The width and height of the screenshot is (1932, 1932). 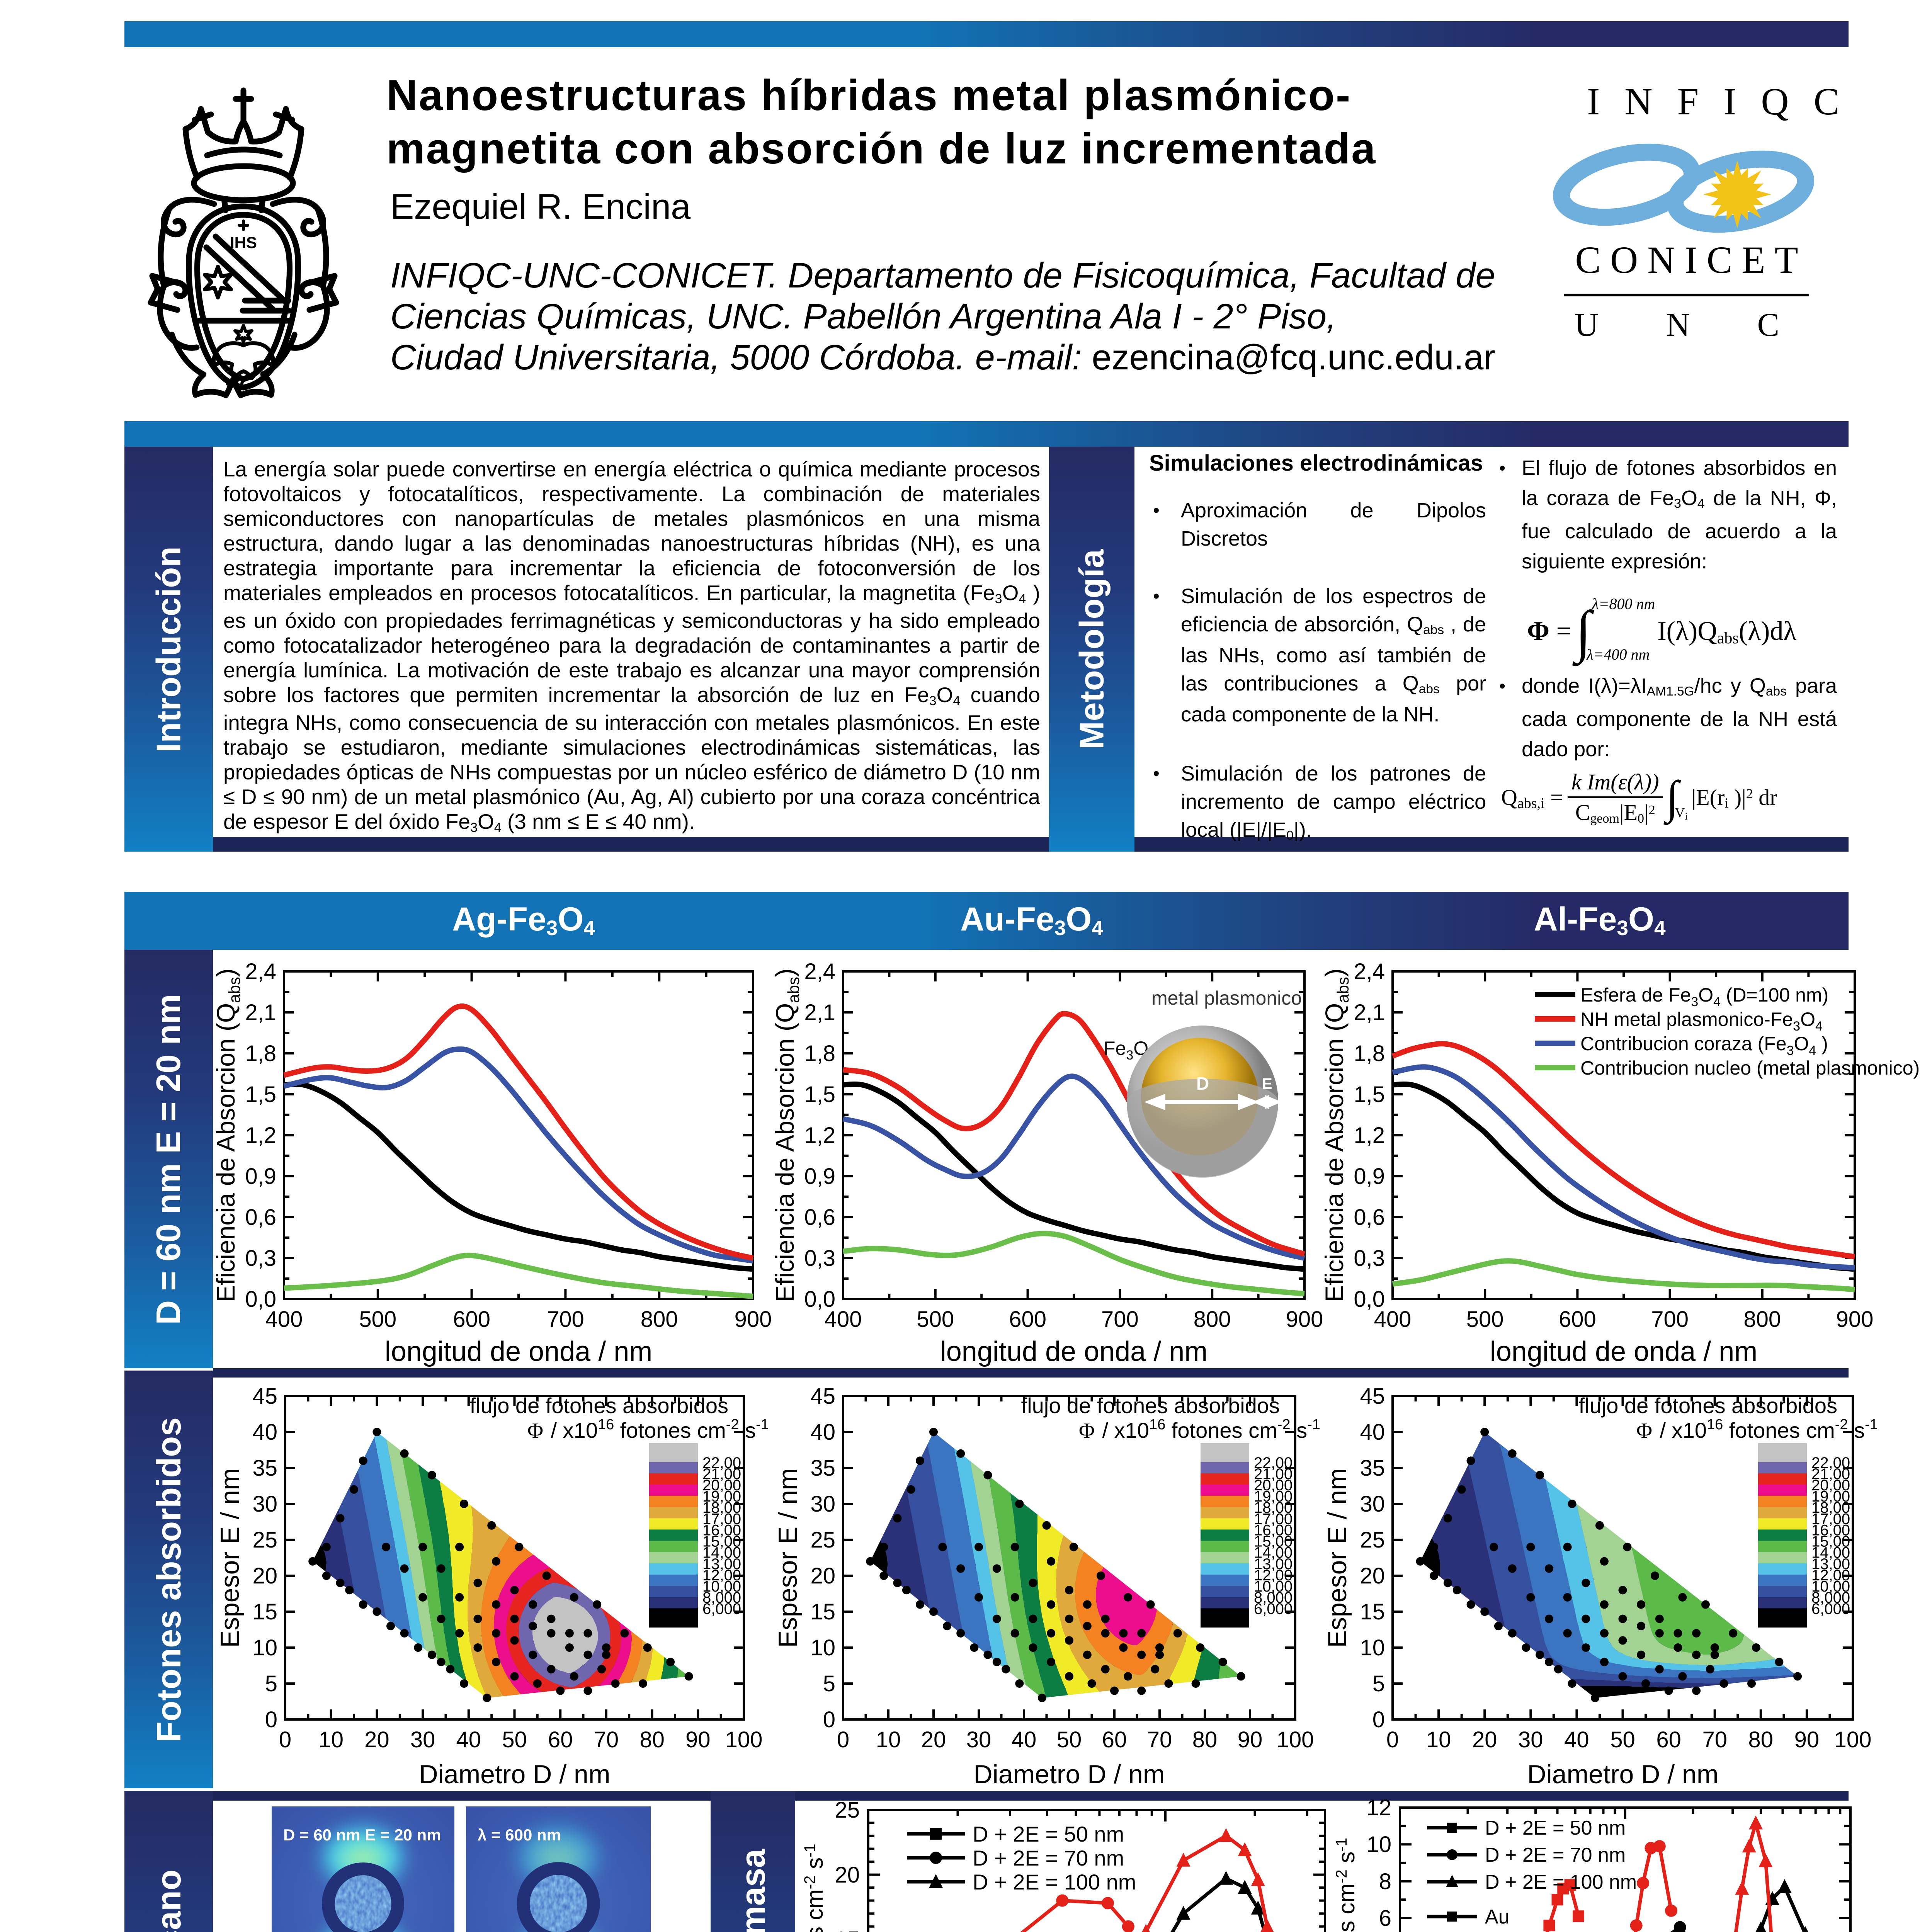 I want to click on svg-text: flujo de fotones absorbidos, so click(x=599, y=1405).